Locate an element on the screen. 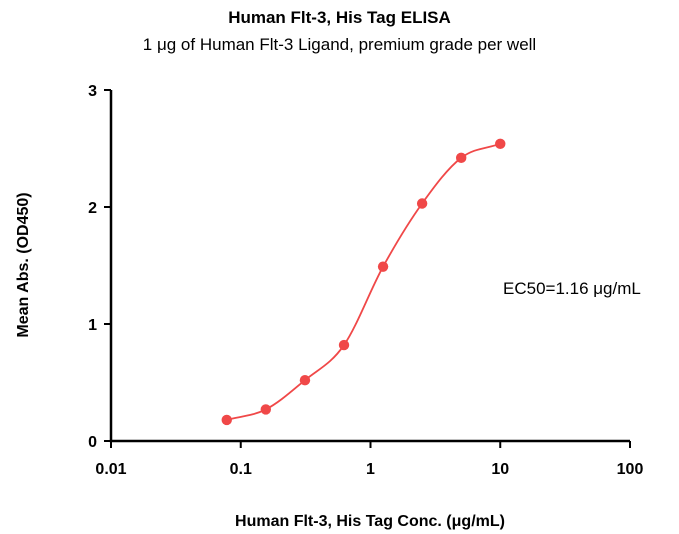 This screenshot has width=679, height=534. chart-title: Human Flt-3, His Tag ELISA is located at coordinates (339, 17).